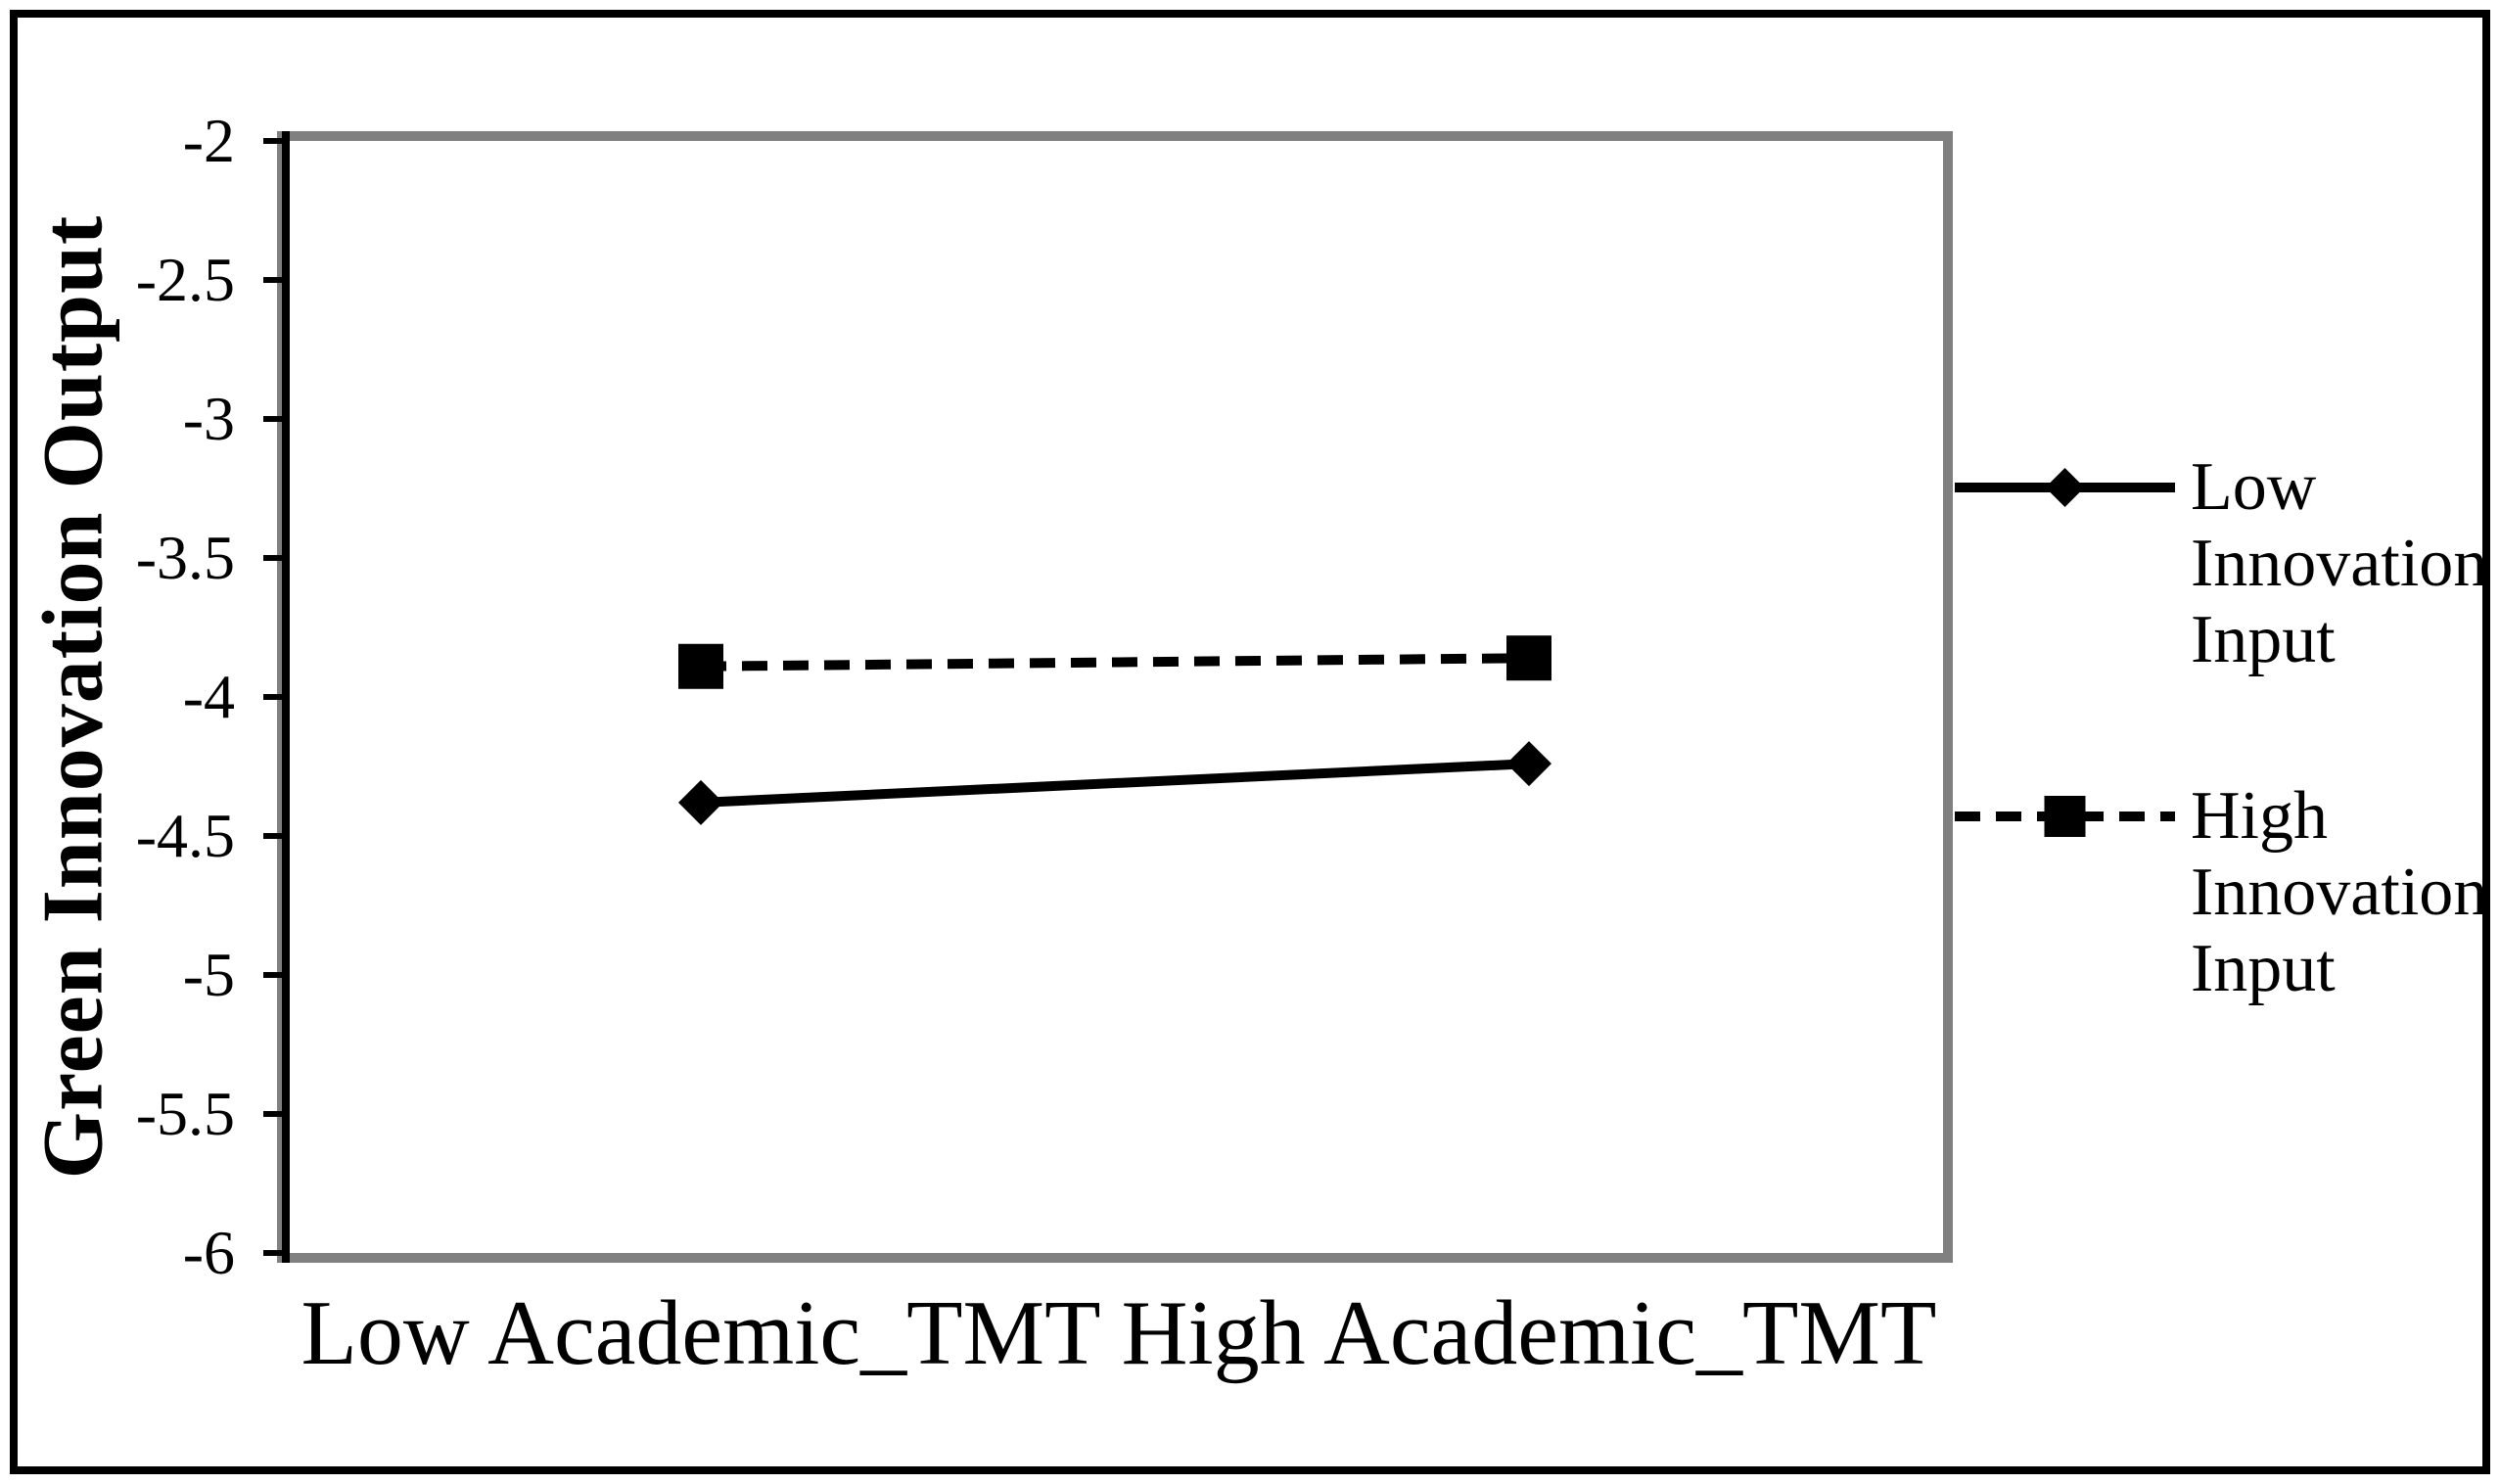 The image size is (2500, 1484). I want to click on x-category-label: Low Academic_TMT, so click(701, 1333).